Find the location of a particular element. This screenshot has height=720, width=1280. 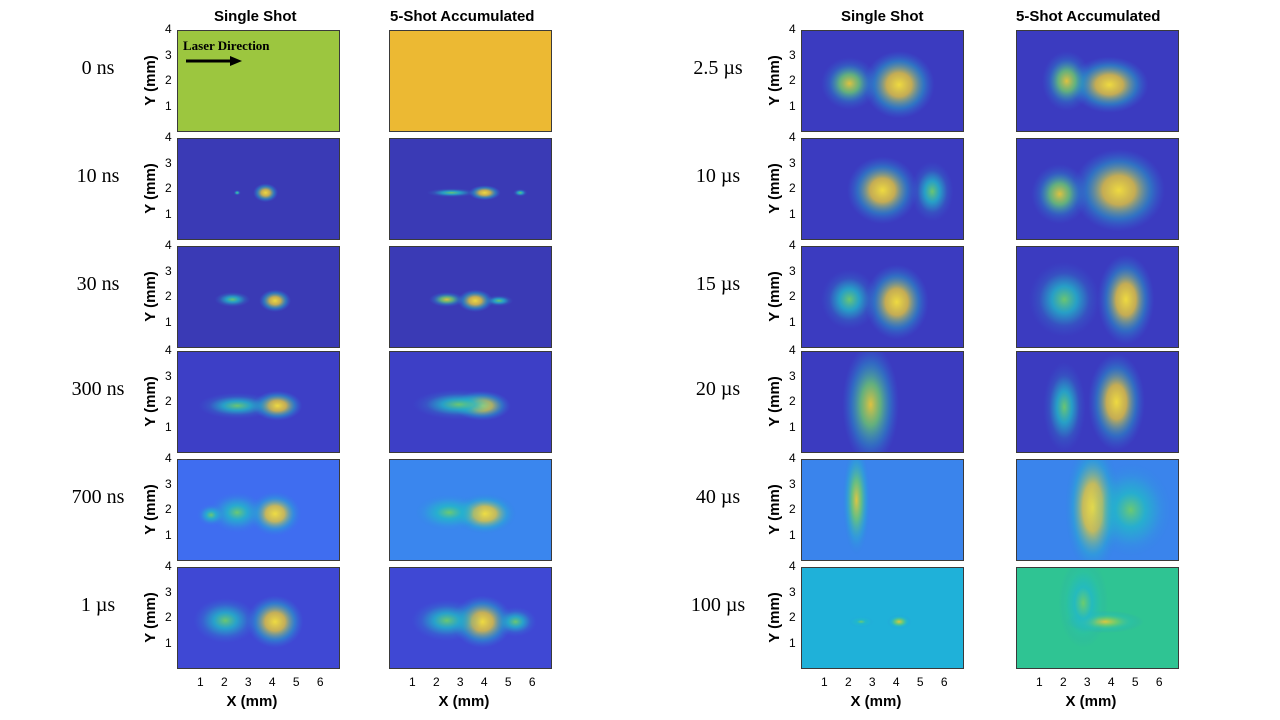

left-accum-xtick: 3 is located at coordinates (460, 682).